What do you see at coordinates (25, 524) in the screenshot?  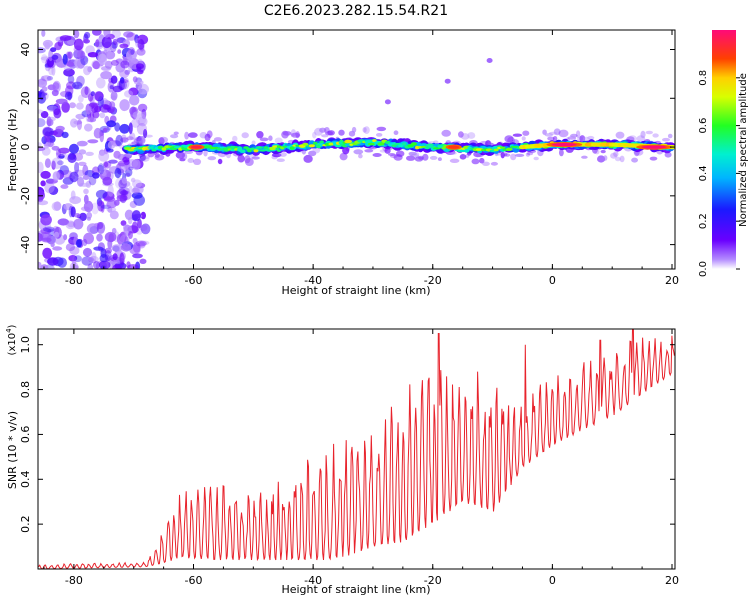 I see `y-tick-label: 0.2` at bounding box center [25, 524].